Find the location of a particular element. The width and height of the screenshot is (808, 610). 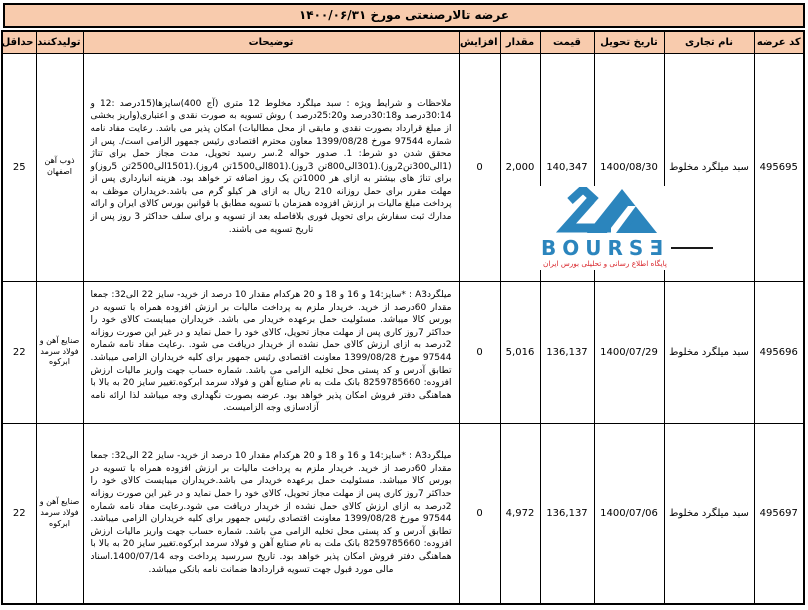

col-header-price: قیمت is located at coordinates (567, 42).